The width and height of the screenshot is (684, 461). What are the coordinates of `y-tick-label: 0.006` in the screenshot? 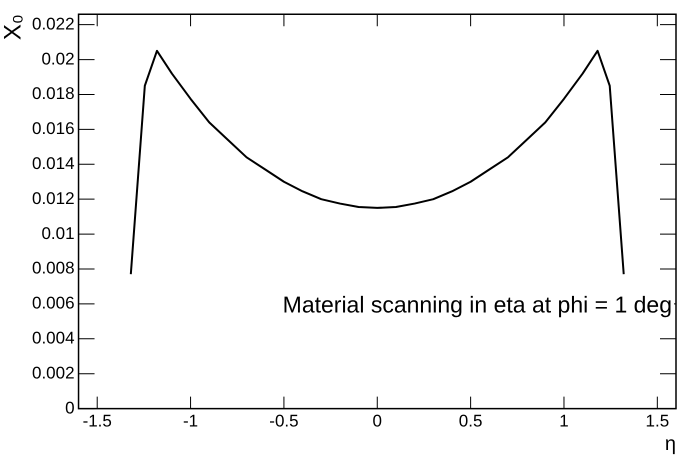 It's located at (53, 303).